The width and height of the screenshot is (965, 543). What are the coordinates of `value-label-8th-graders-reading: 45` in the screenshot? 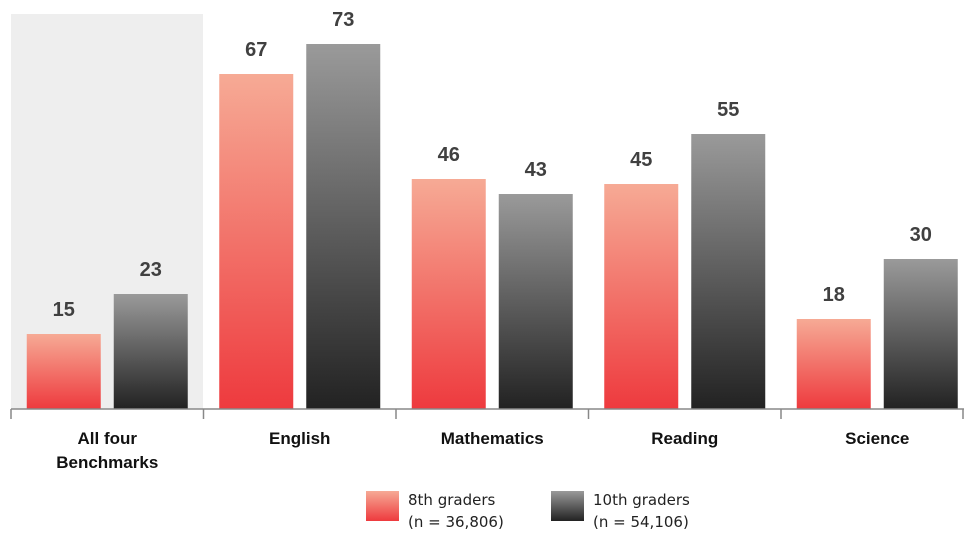 It's located at (641, 160).